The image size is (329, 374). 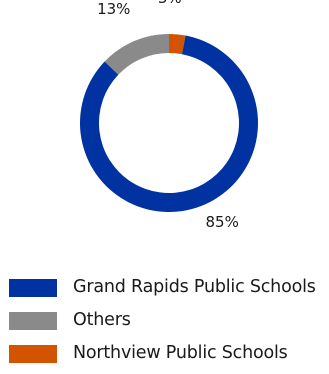 I want to click on data-label-northview-public-schools: 3%, so click(x=170, y=3).